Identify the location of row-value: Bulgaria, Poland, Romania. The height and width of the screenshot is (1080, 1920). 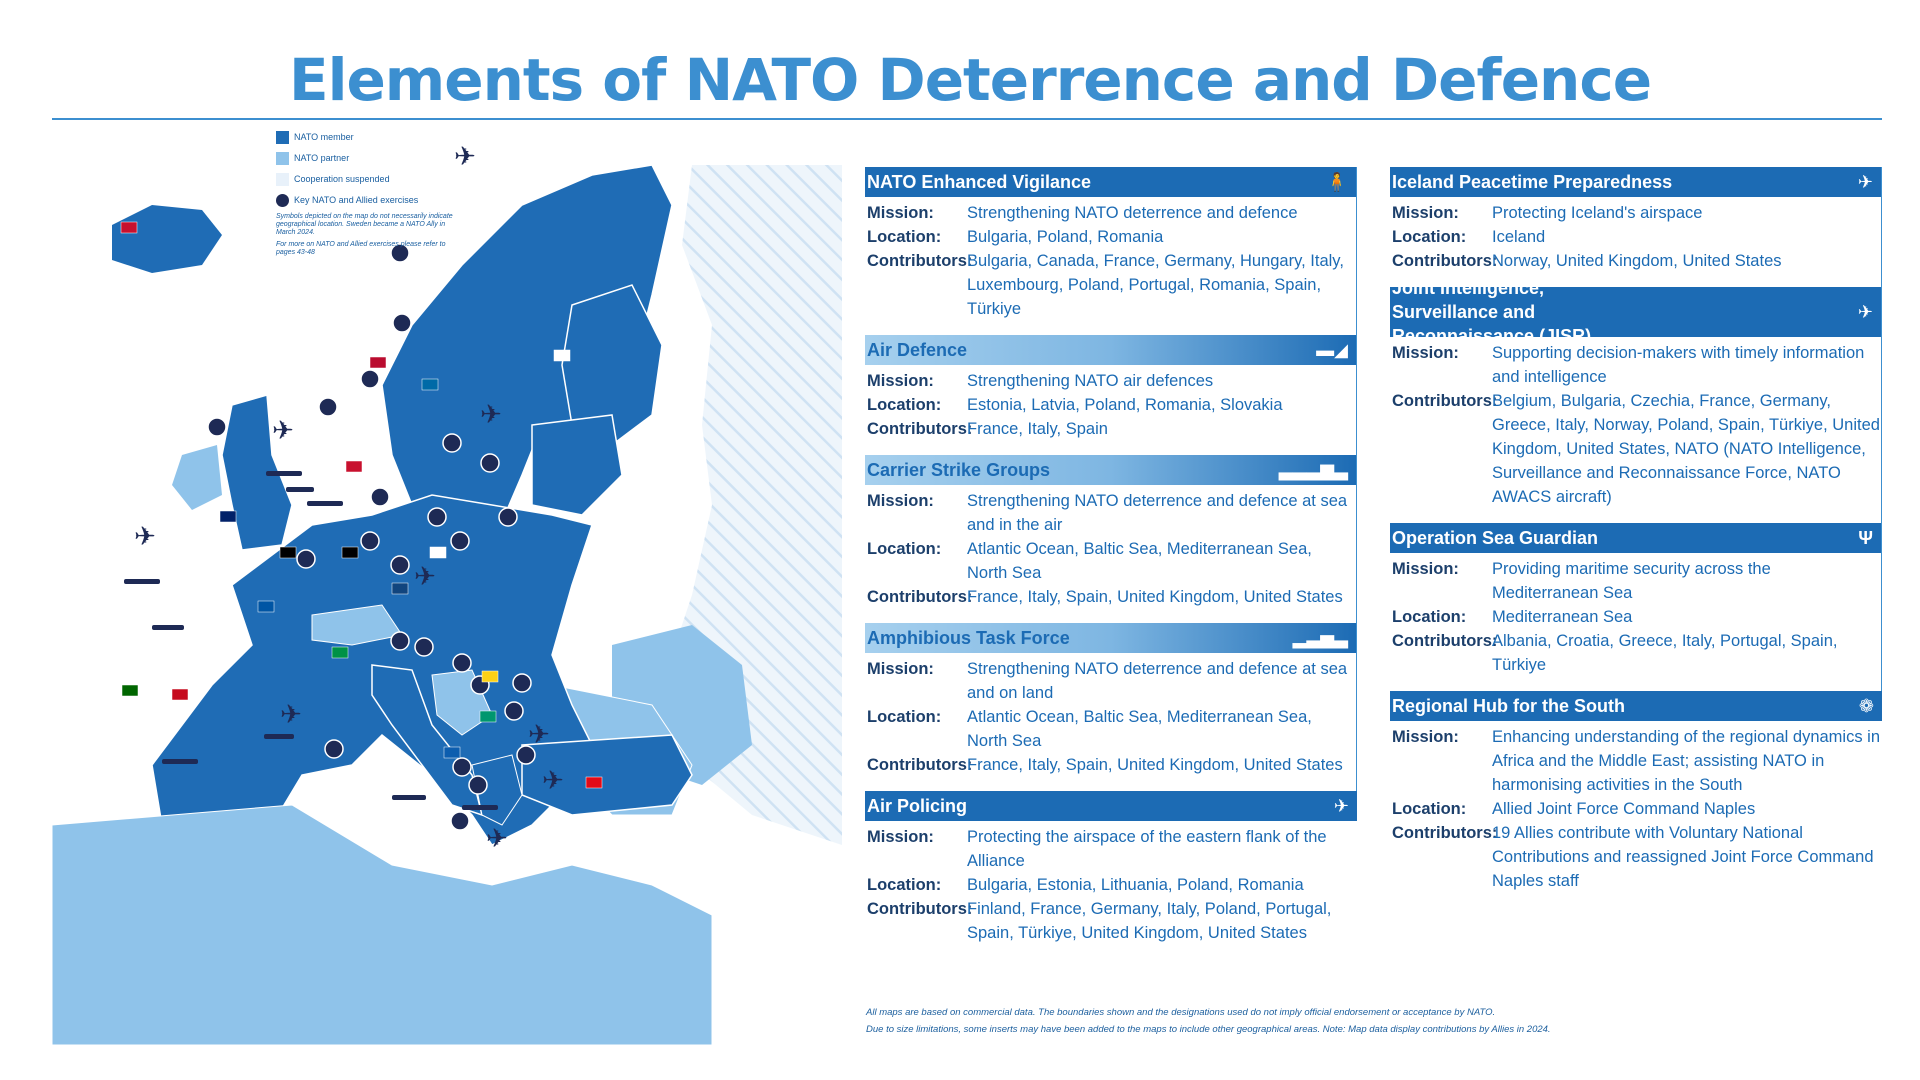
(1065, 237).